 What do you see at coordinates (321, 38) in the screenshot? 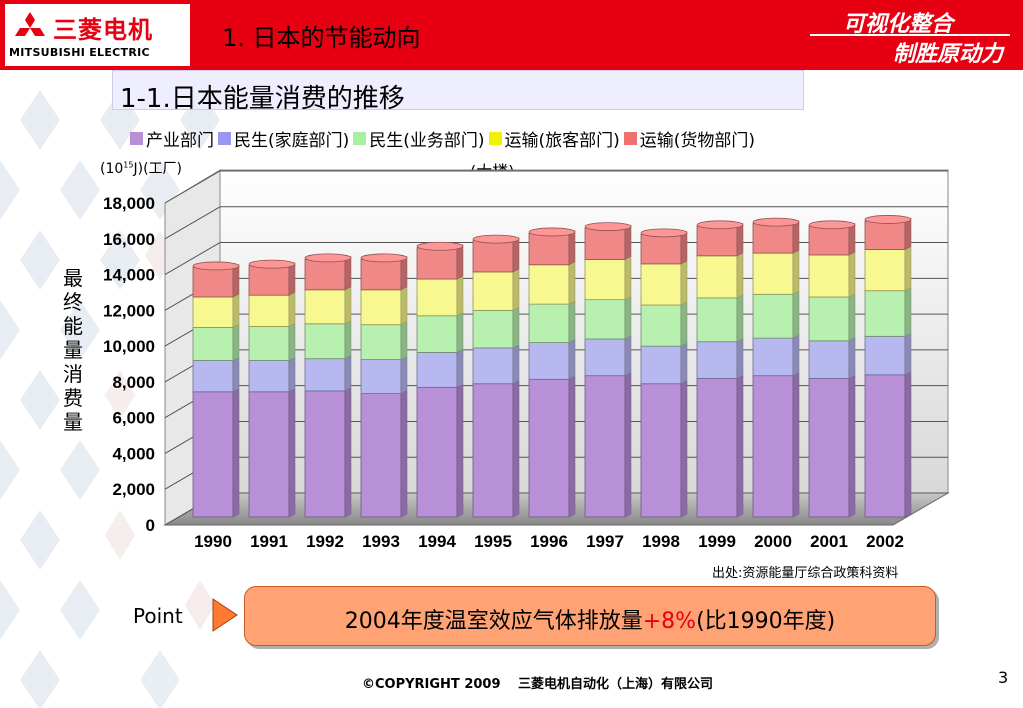
I see `section-title: 1. 日本的节能动向` at bounding box center [321, 38].